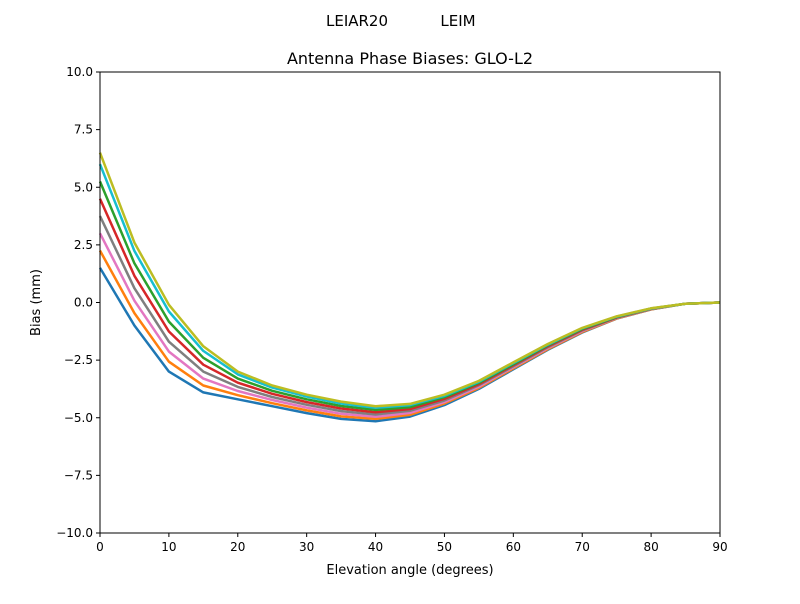 The height and width of the screenshot is (604, 800). What do you see at coordinates (650, 547) in the screenshot?
I see `x-tick-label: 80` at bounding box center [650, 547].